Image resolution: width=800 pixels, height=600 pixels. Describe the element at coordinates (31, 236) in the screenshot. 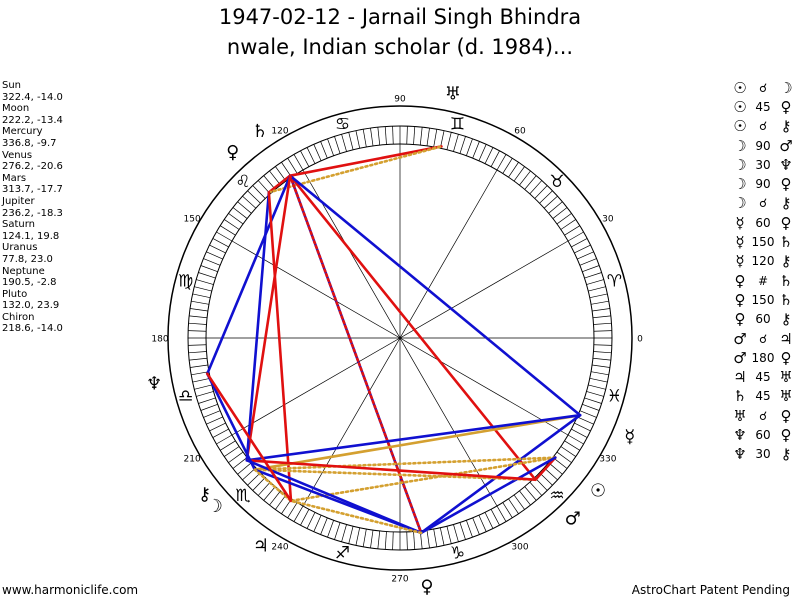

I see `planet-coords-saturn: 124.1, 19.8` at that location.